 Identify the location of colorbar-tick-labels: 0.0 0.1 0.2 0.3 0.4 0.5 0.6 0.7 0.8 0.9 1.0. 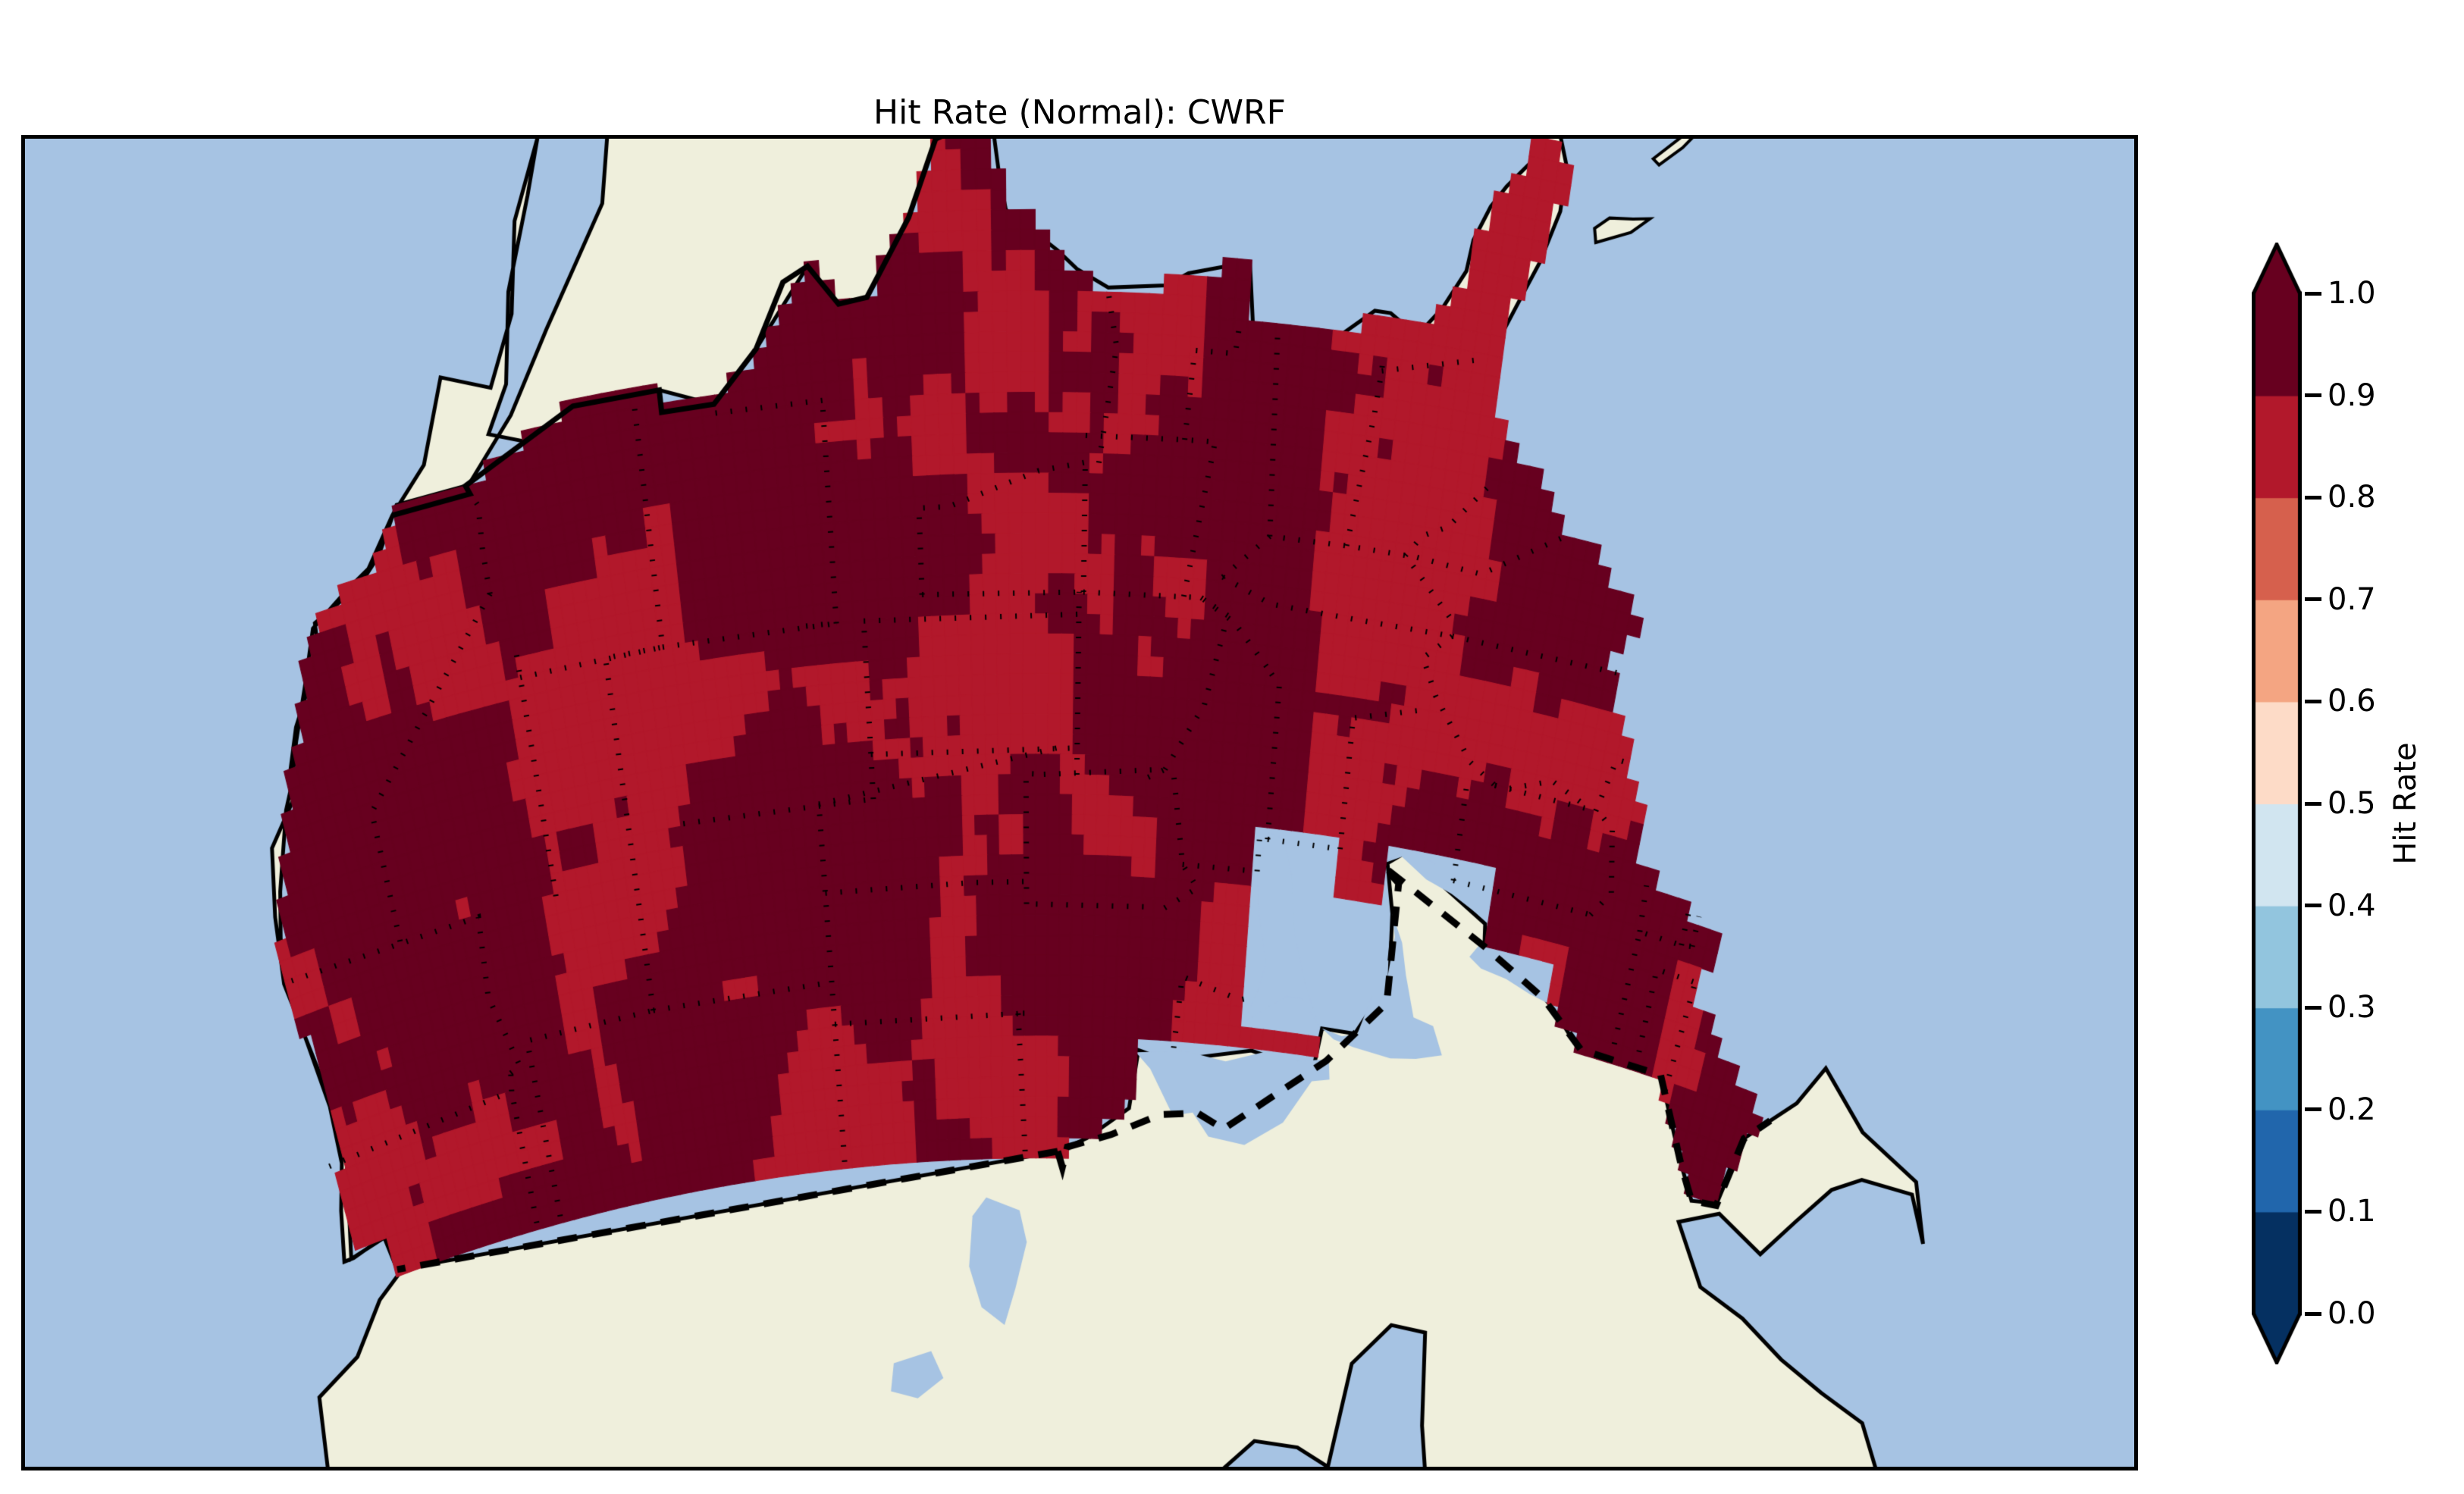
(2370, 803).